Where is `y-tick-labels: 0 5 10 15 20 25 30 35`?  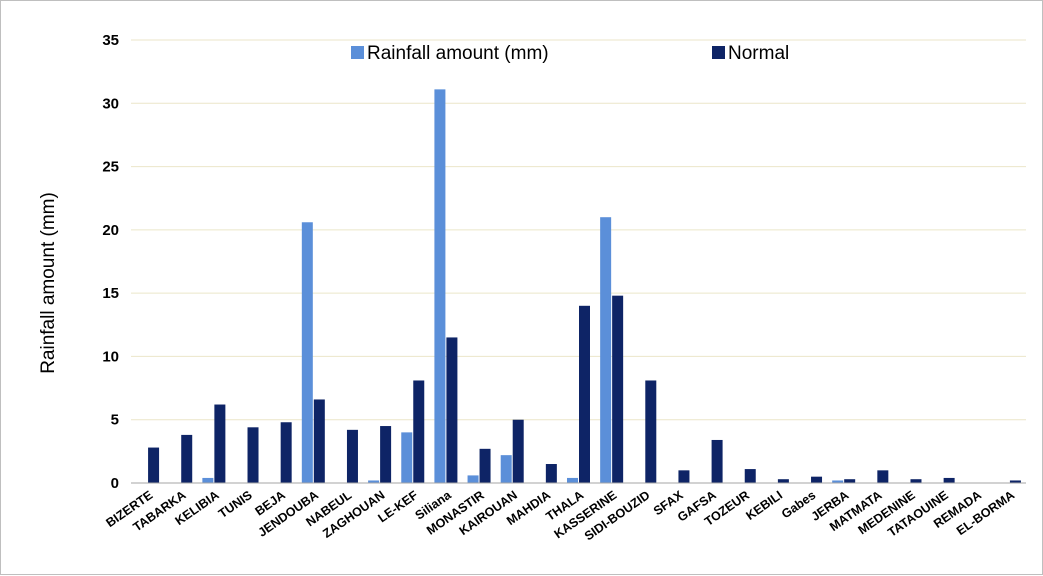 y-tick-labels: 0 5 10 15 20 25 30 35 is located at coordinates (110, 262).